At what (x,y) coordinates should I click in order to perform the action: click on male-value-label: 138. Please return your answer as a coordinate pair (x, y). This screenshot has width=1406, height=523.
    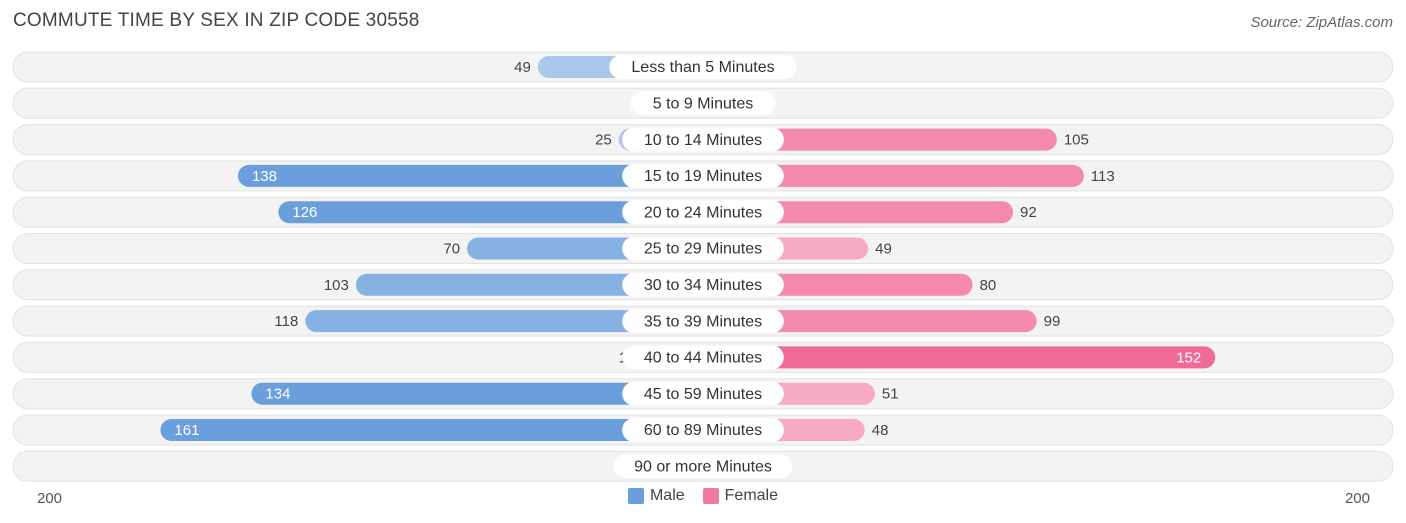
    Looking at the image, I should click on (264, 176).